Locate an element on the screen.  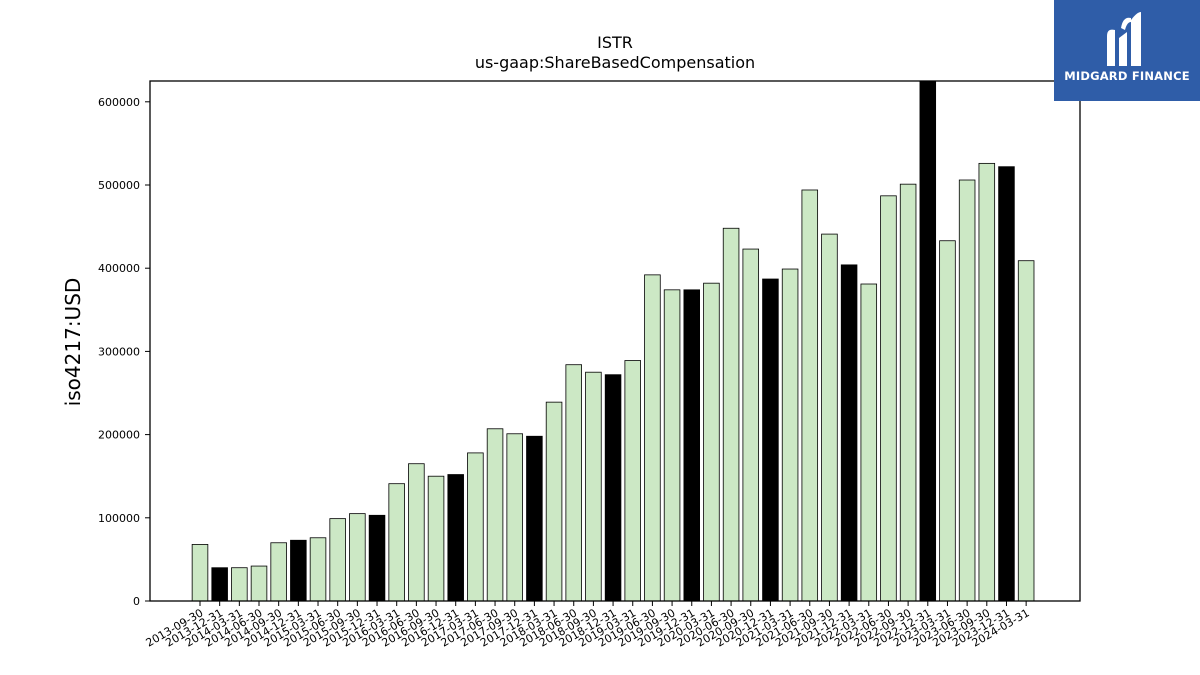
logo-text: MIDGARD FINANCE is located at coordinates (1127, 76).